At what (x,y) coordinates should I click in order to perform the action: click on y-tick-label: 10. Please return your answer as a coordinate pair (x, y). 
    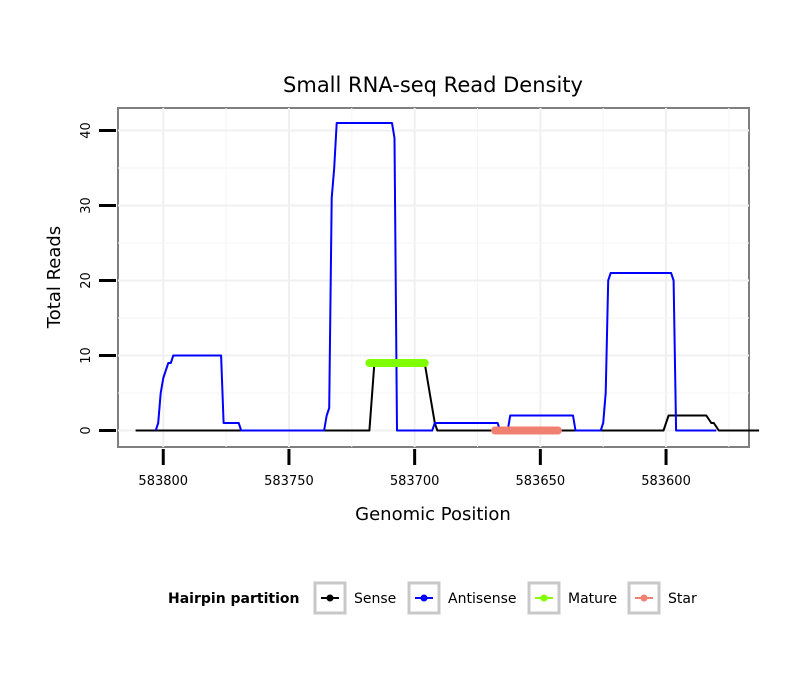
    Looking at the image, I should click on (86, 355).